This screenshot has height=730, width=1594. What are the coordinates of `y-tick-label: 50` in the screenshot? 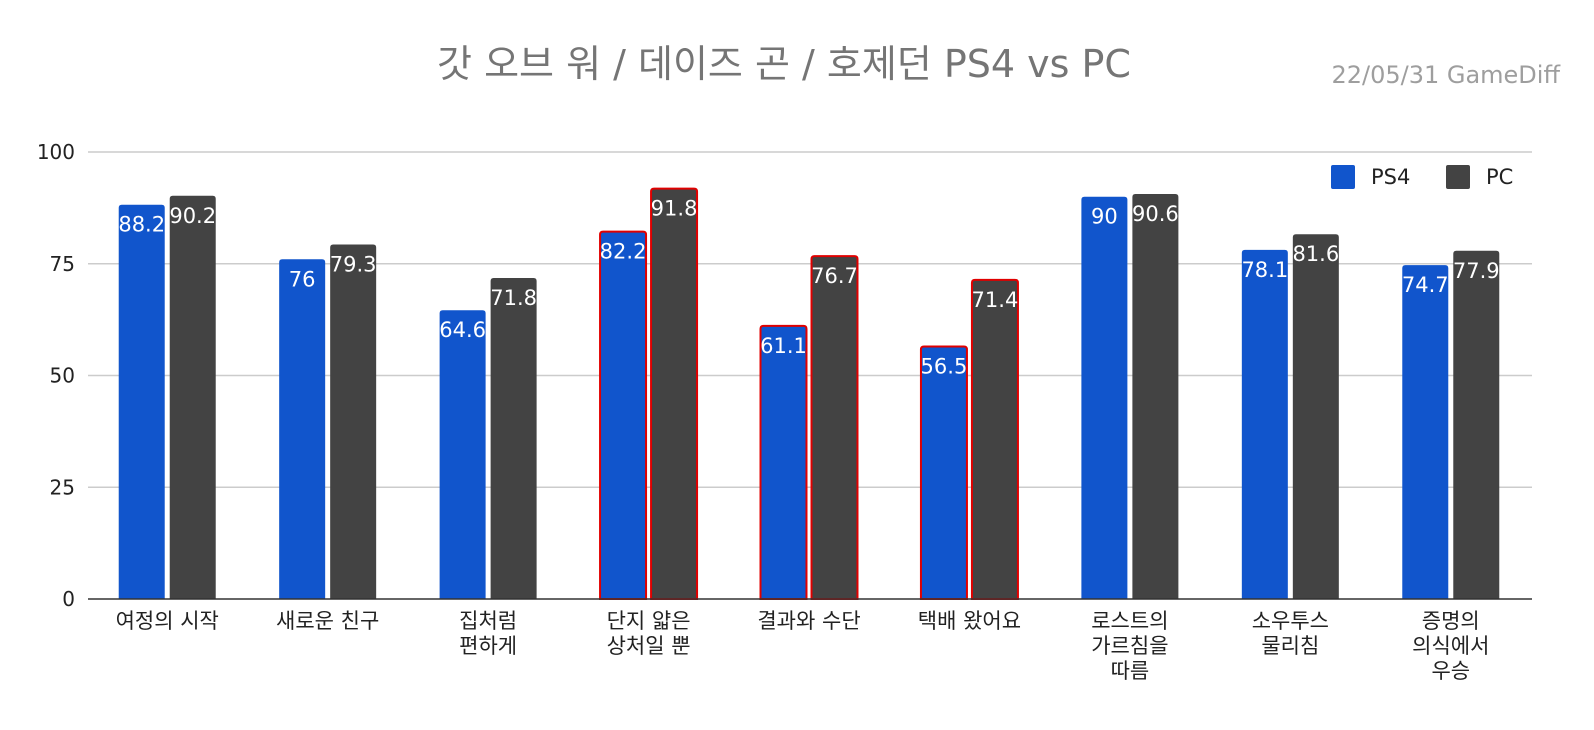 It's located at (62, 376).